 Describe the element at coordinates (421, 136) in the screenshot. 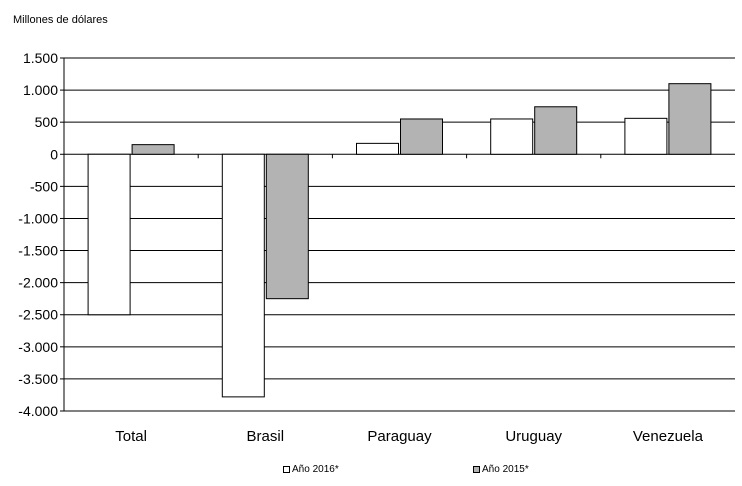

I see `bar-2015-paraguay` at that location.